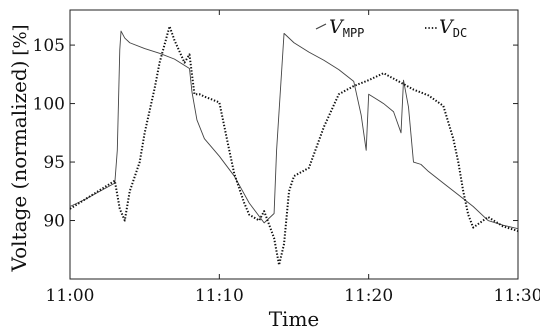 This screenshot has width=540, height=333. What do you see at coordinates (447, 27) in the screenshot?
I see `legend-label-dc-main: V` at bounding box center [447, 27].